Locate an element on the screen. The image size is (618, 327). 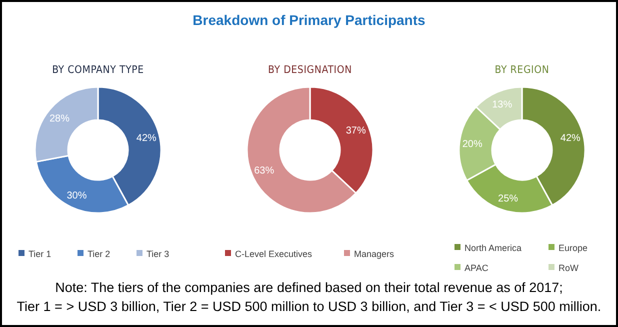
chart-subtitle: BY COMPANY TYPE is located at coordinates (98, 70).